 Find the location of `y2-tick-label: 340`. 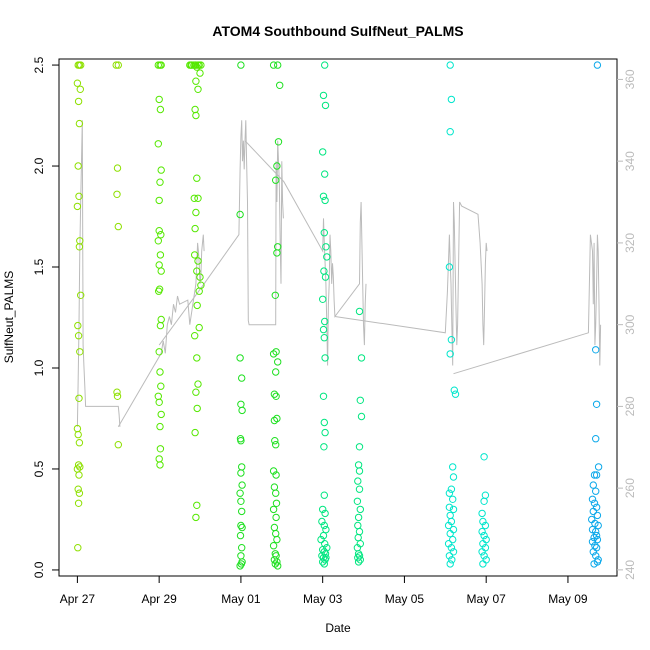

y2-tick-label: 340 is located at coordinates (630, 161).